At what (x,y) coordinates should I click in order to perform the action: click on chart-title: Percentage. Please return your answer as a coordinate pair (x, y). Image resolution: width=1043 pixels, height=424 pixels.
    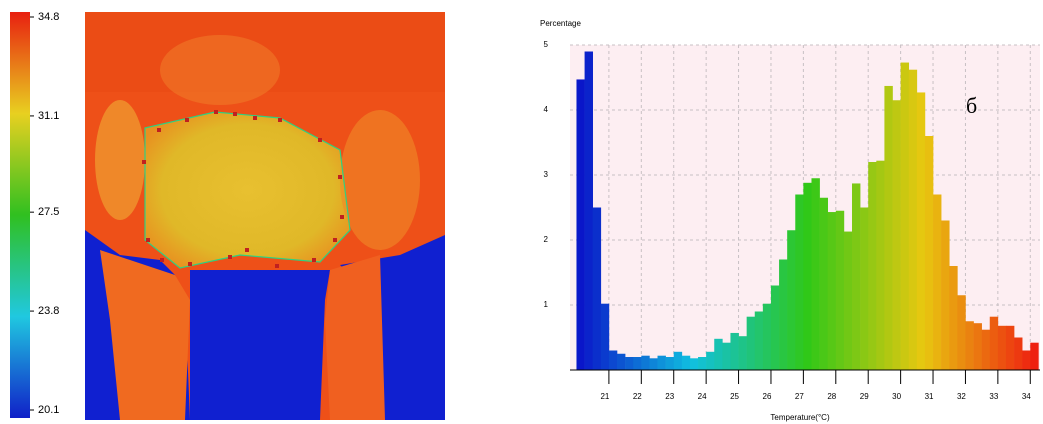
    Looking at the image, I should click on (560, 23).